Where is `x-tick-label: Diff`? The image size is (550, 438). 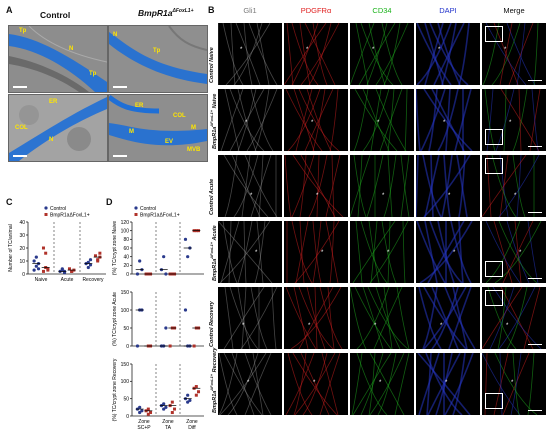
x-tick-label: Diff is located at coordinates (192, 428).